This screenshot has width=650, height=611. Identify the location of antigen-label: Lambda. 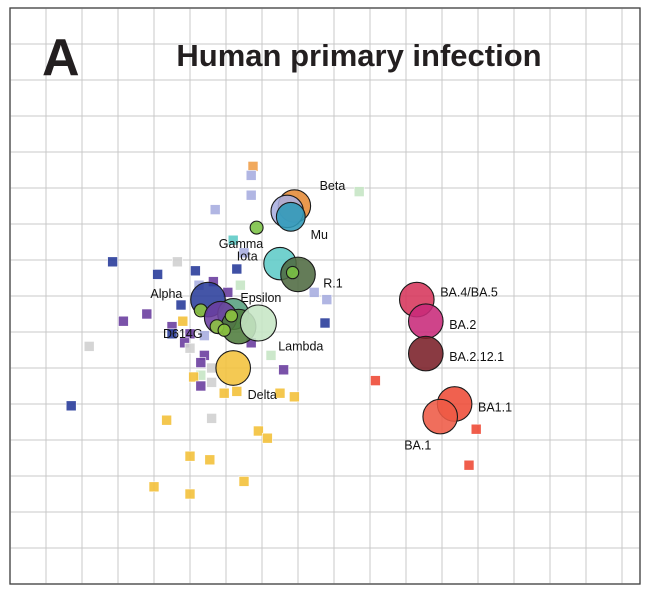
(300, 346).